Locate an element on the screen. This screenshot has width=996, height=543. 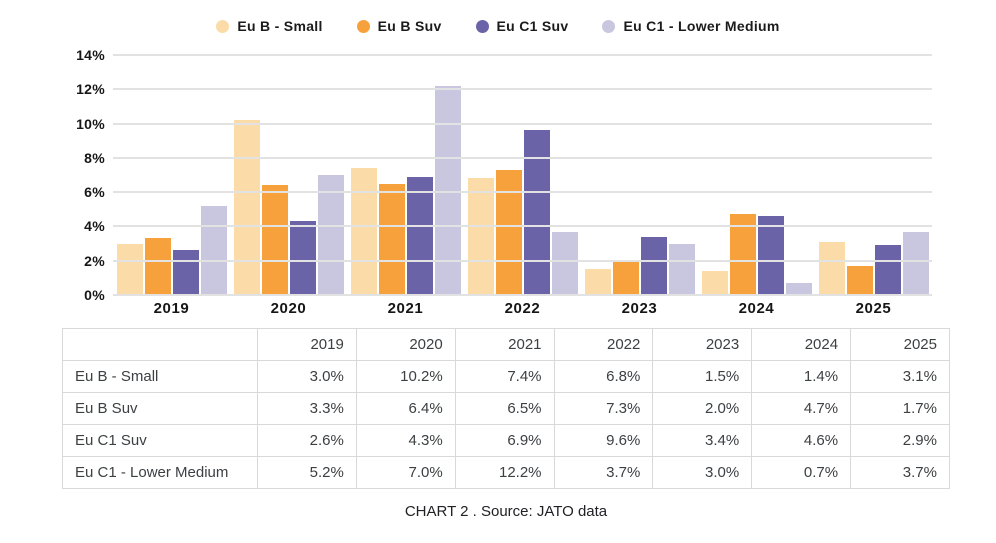
x-axis-tick-label: 2020 is located at coordinates (288, 308).